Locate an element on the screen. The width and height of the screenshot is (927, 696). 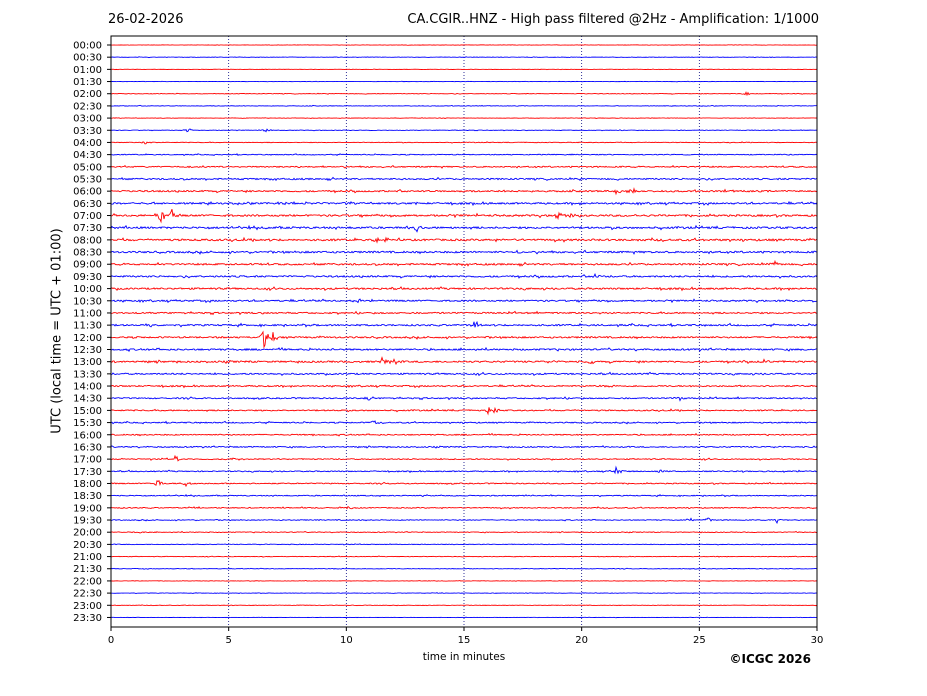
y-tick-label: 04:00 is located at coordinates (87, 143).